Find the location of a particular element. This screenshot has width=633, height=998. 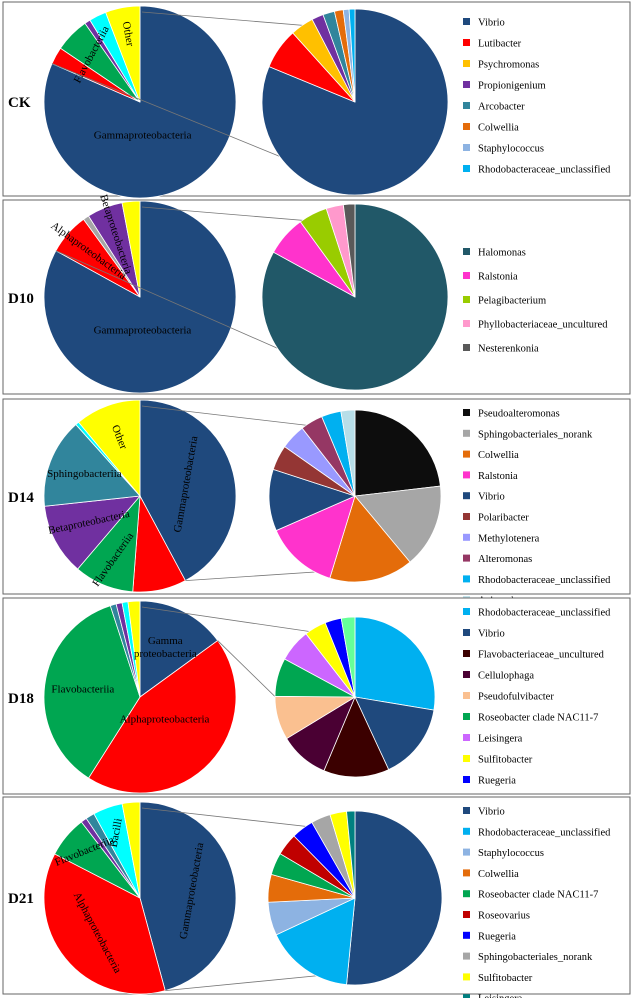

outer-slice-betaproteobacteria is located at coordinates (92, 532).